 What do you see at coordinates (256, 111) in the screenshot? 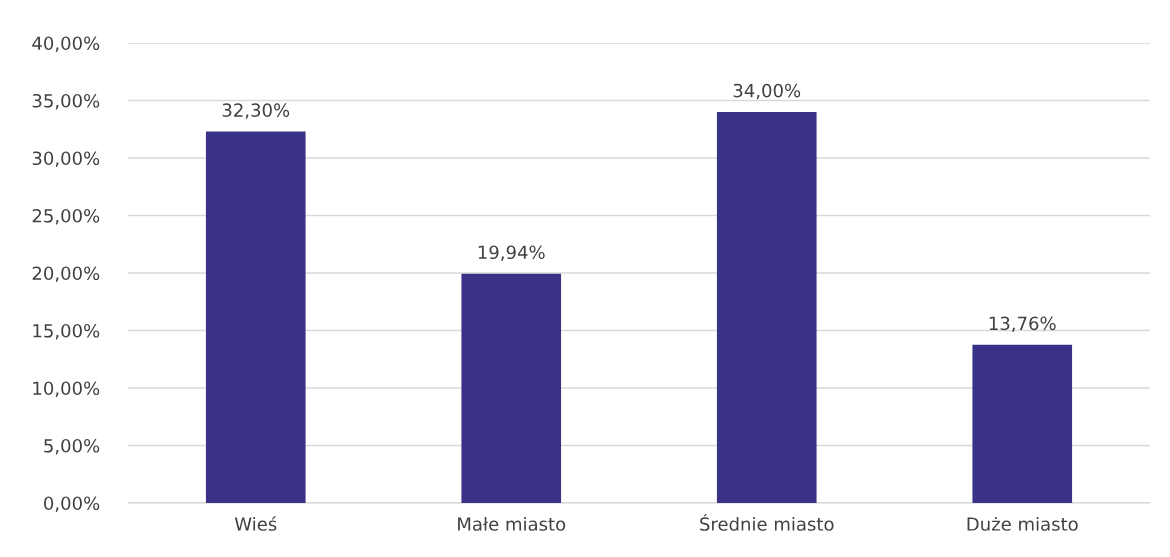
I see `data-label: 32,30%` at bounding box center [256, 111].